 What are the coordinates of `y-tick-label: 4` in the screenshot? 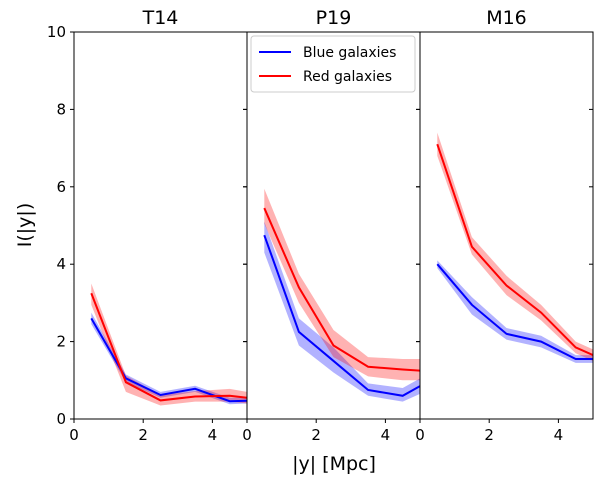 It's located at (61, 264).